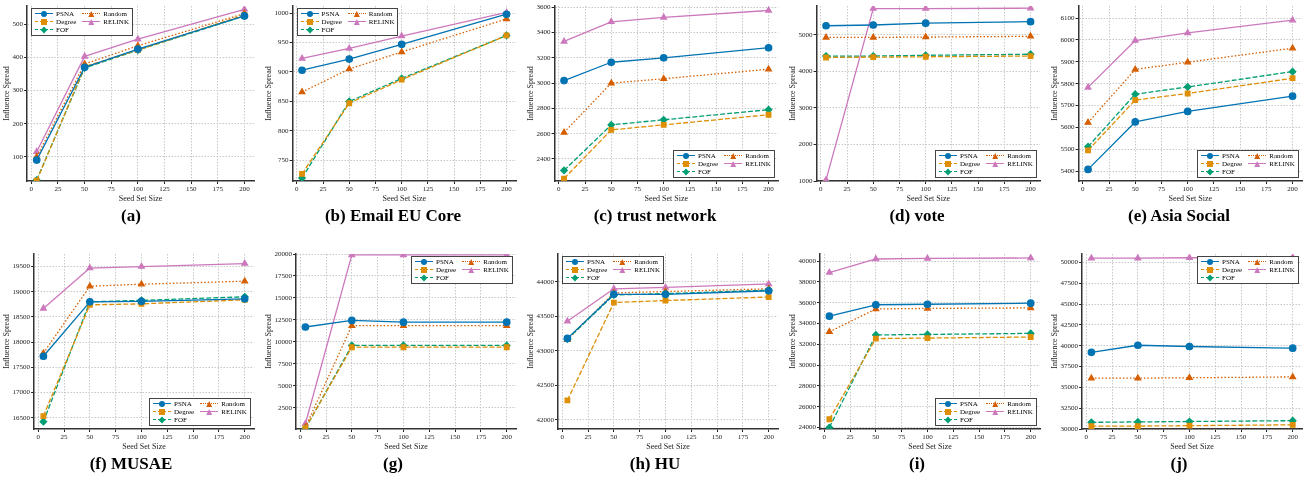 Image resolution: width=1310 pixels, height=496 pixels. Describe the element at coordinates (1179, 464) in the screenshot. I see `text: (j)` at that location.